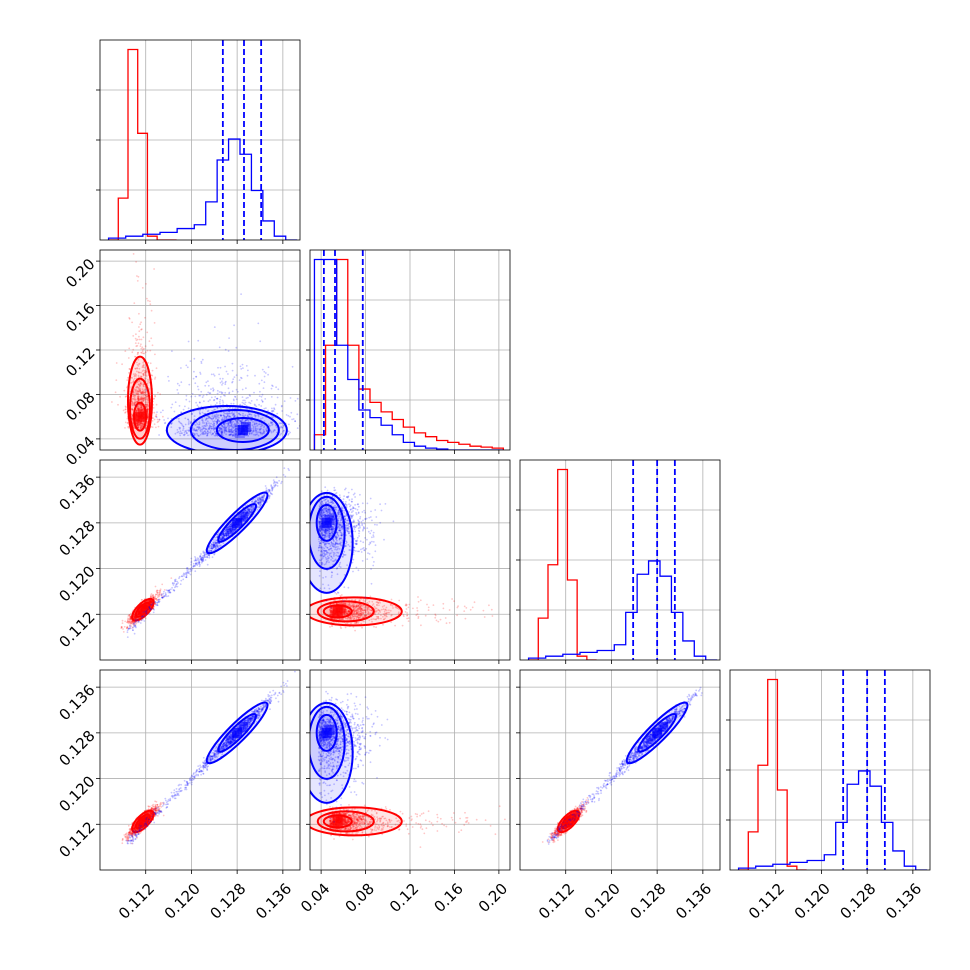 Image resolution: width=970 pixels, height=970 pixels. Describe the element at coordinates (202, 189) in the screenshot. I see `histogram-step` at that location.